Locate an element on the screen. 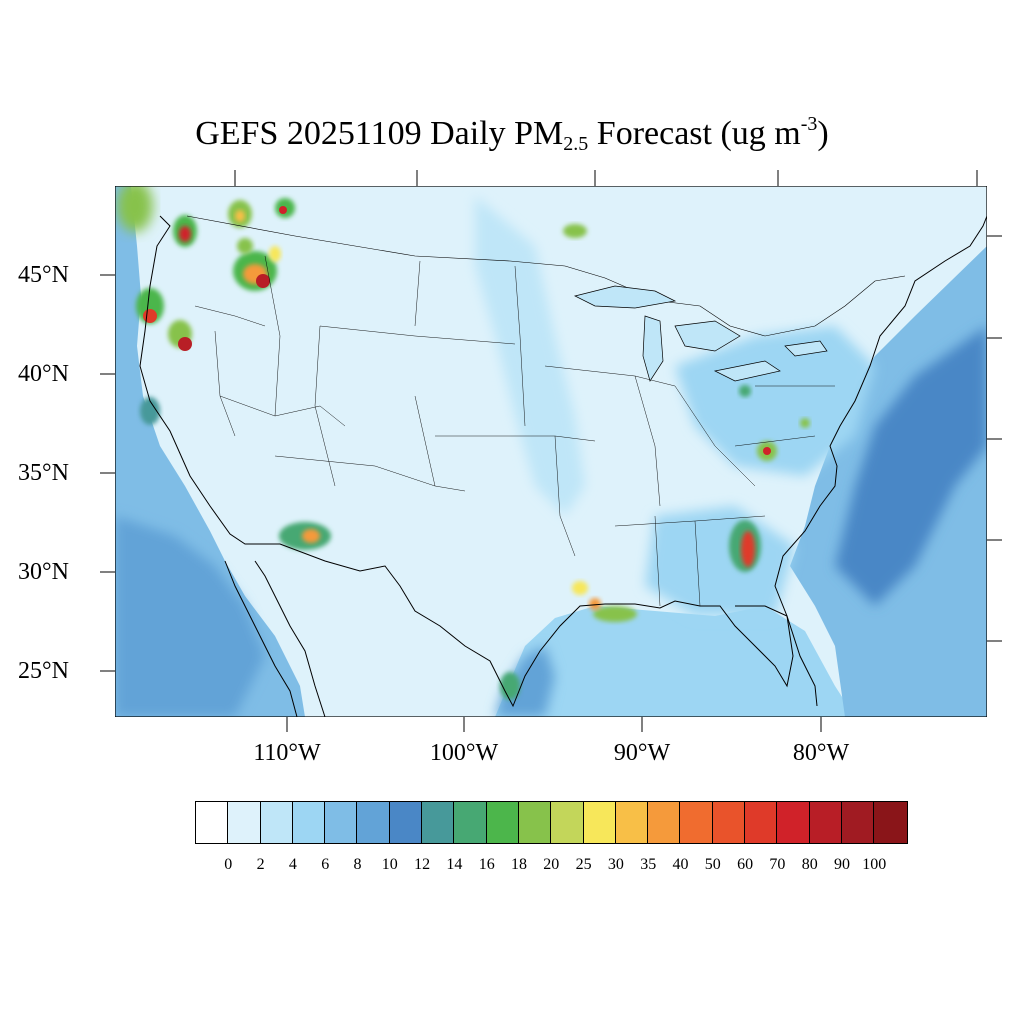 The width and height of the screenshot is (1024, 1024). florida is located at coordinates (776, 656).